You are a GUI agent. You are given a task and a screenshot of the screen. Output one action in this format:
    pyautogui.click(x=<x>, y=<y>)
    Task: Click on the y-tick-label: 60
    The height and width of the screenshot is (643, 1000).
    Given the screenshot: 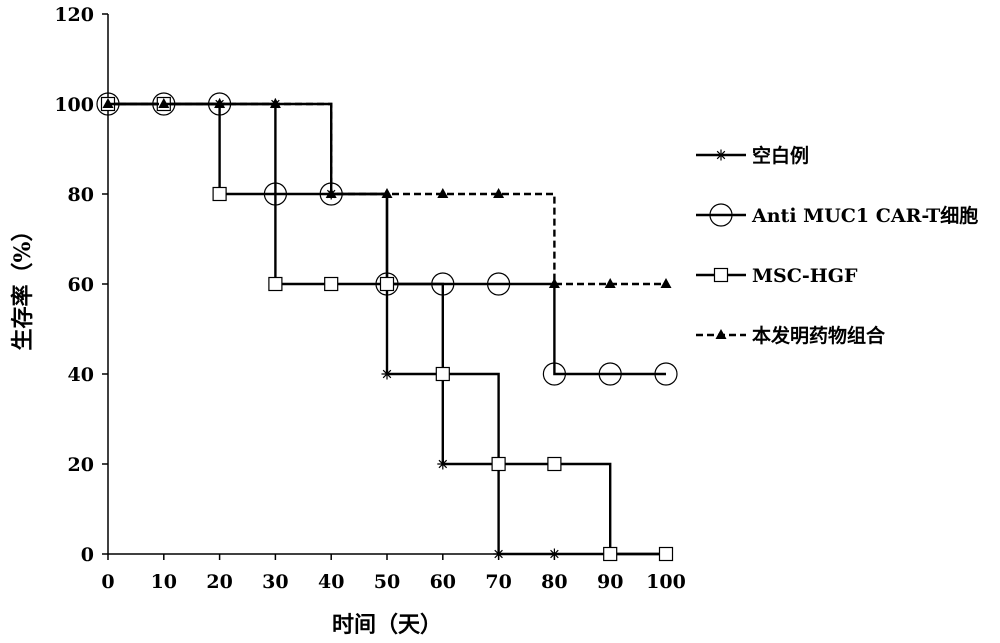 What is the action you would take?
    pyautogui.click(x=81, y=285)
    